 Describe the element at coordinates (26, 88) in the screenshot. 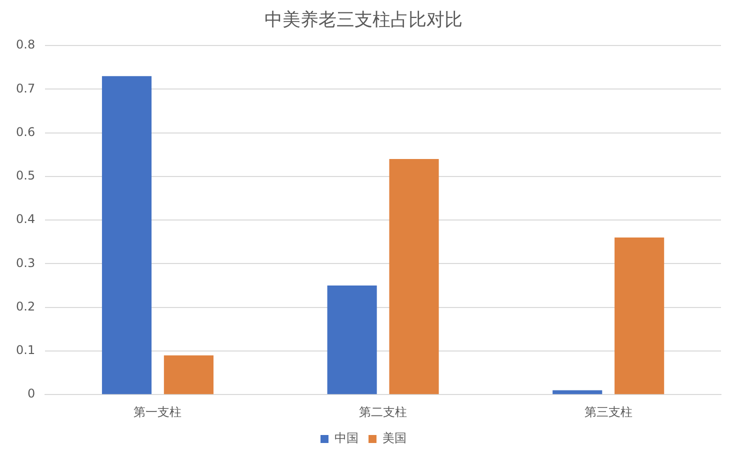

I see `y-tick-label: 0.7` at that location.